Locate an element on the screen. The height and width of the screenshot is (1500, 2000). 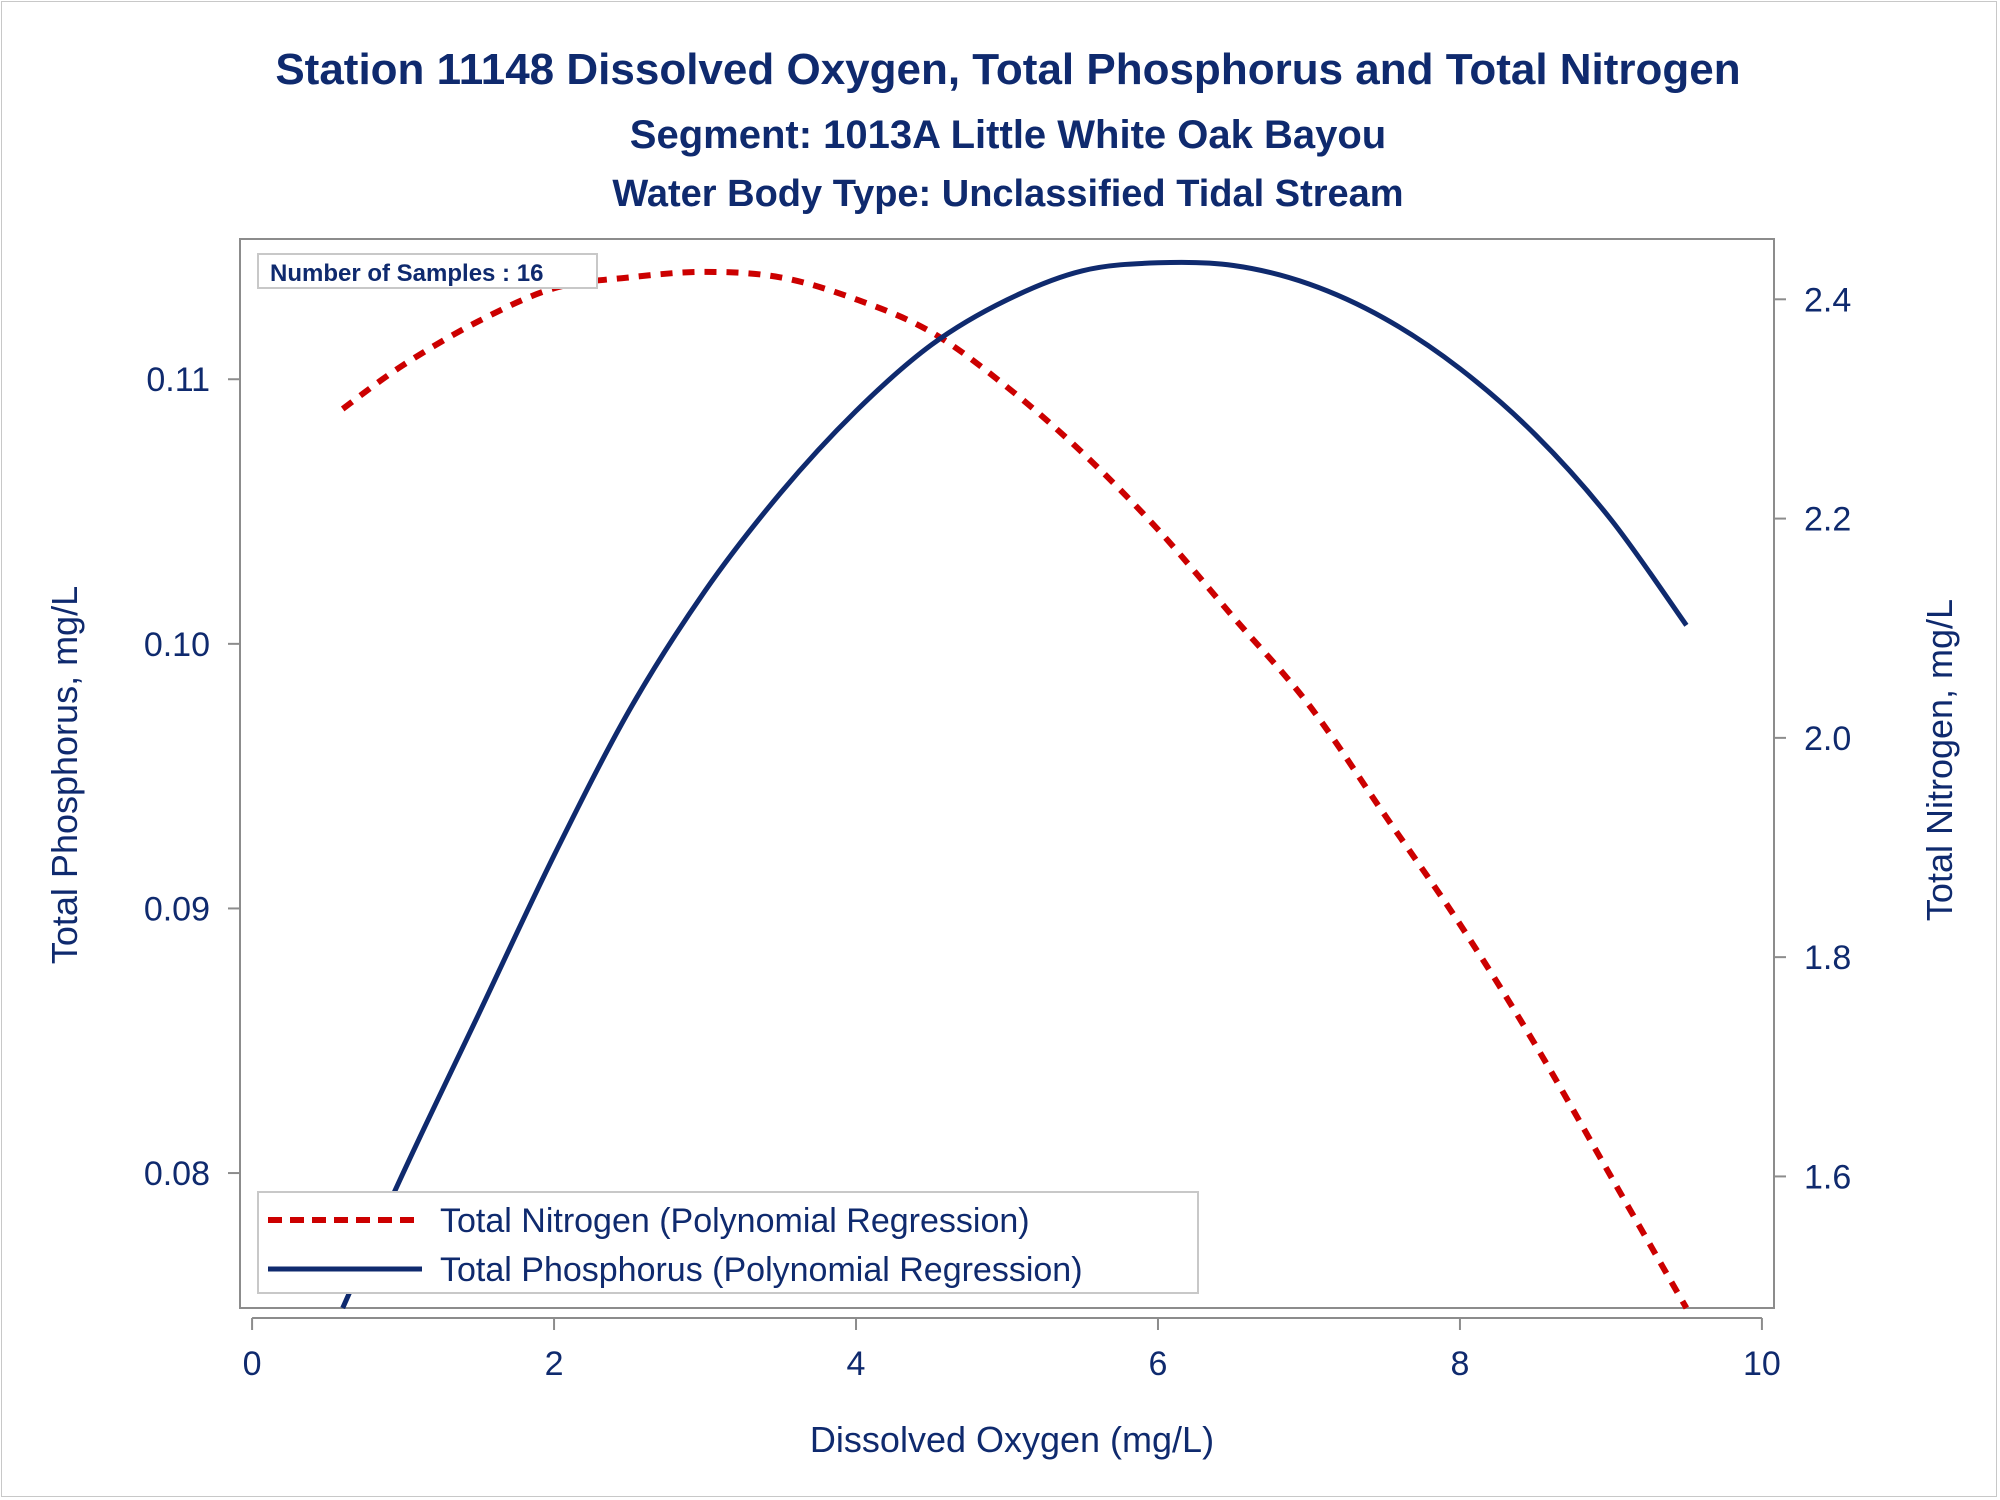
x-axis: 0 2 4 6 8 10 is located at coordinates (1012, 1350).